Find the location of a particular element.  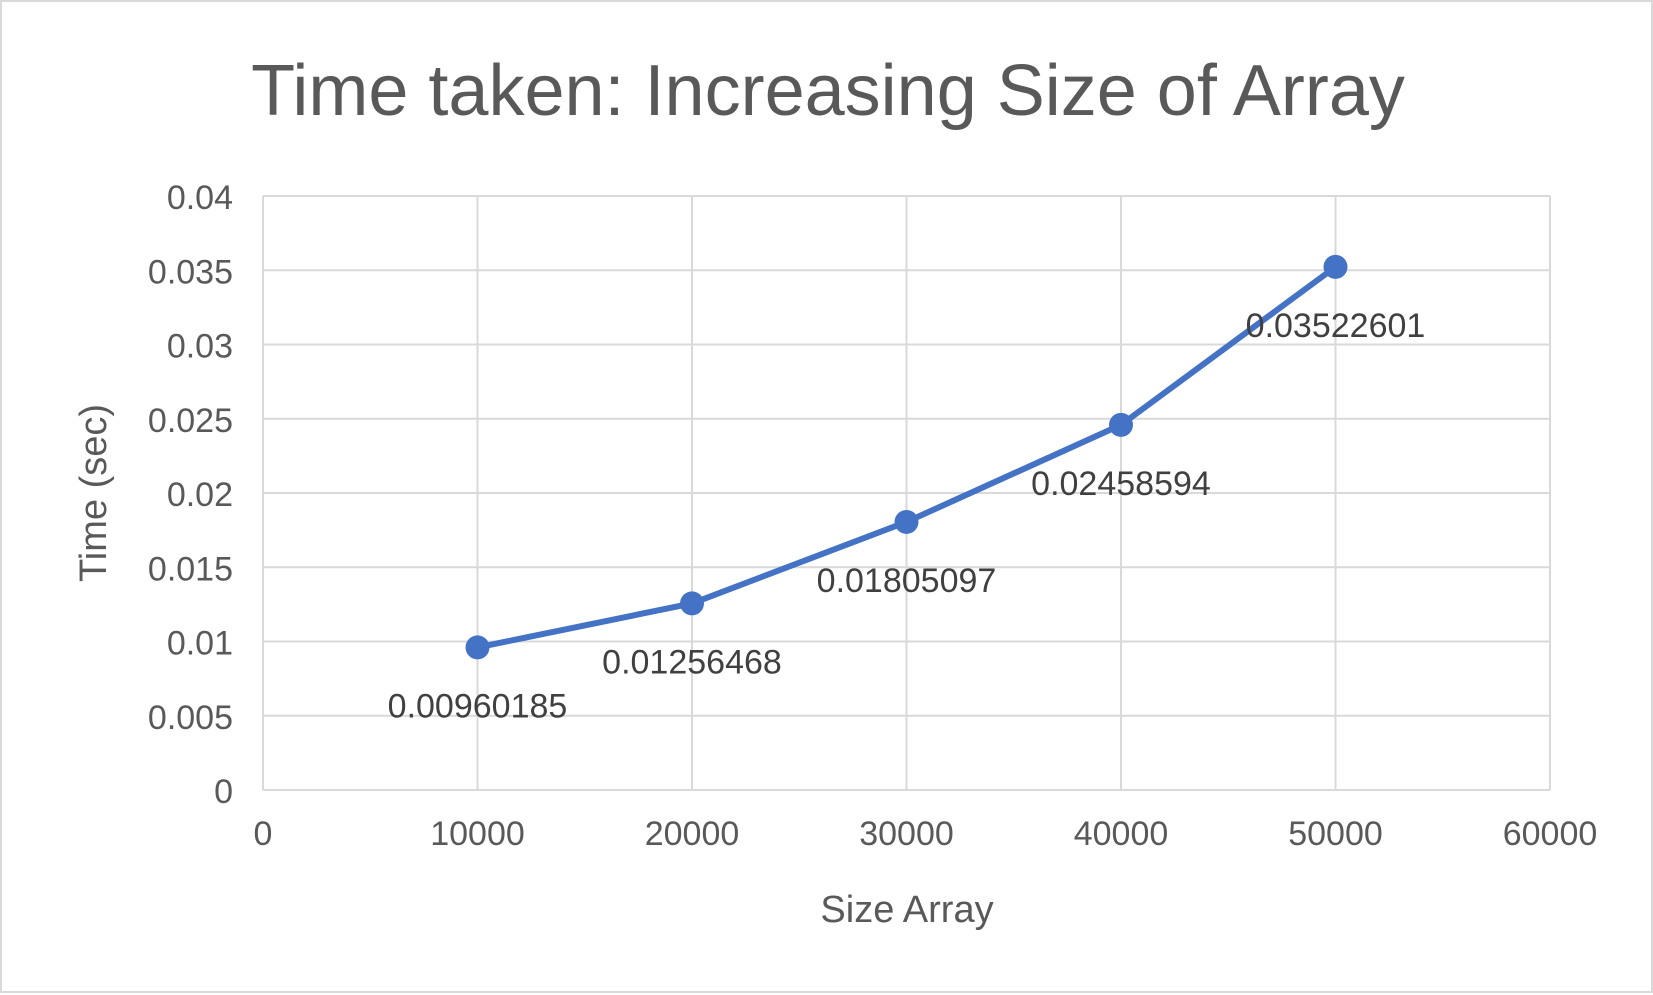

x-tick-label: 60000 is located at coordinates (1550, 834).